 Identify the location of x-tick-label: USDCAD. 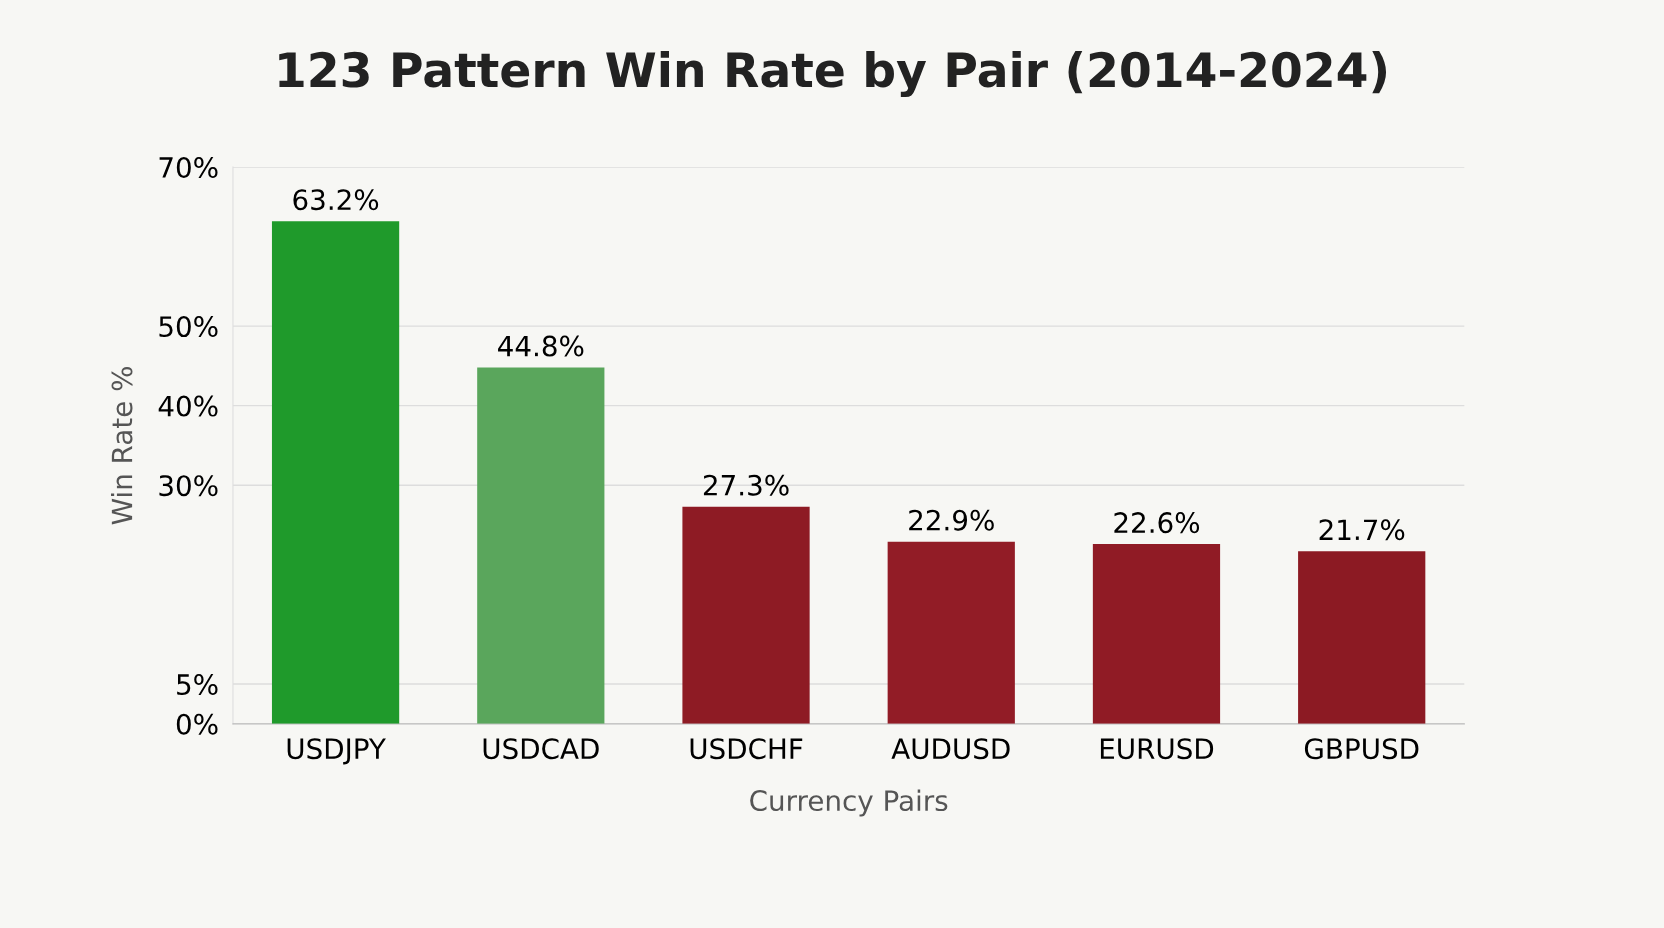
(541, 749).